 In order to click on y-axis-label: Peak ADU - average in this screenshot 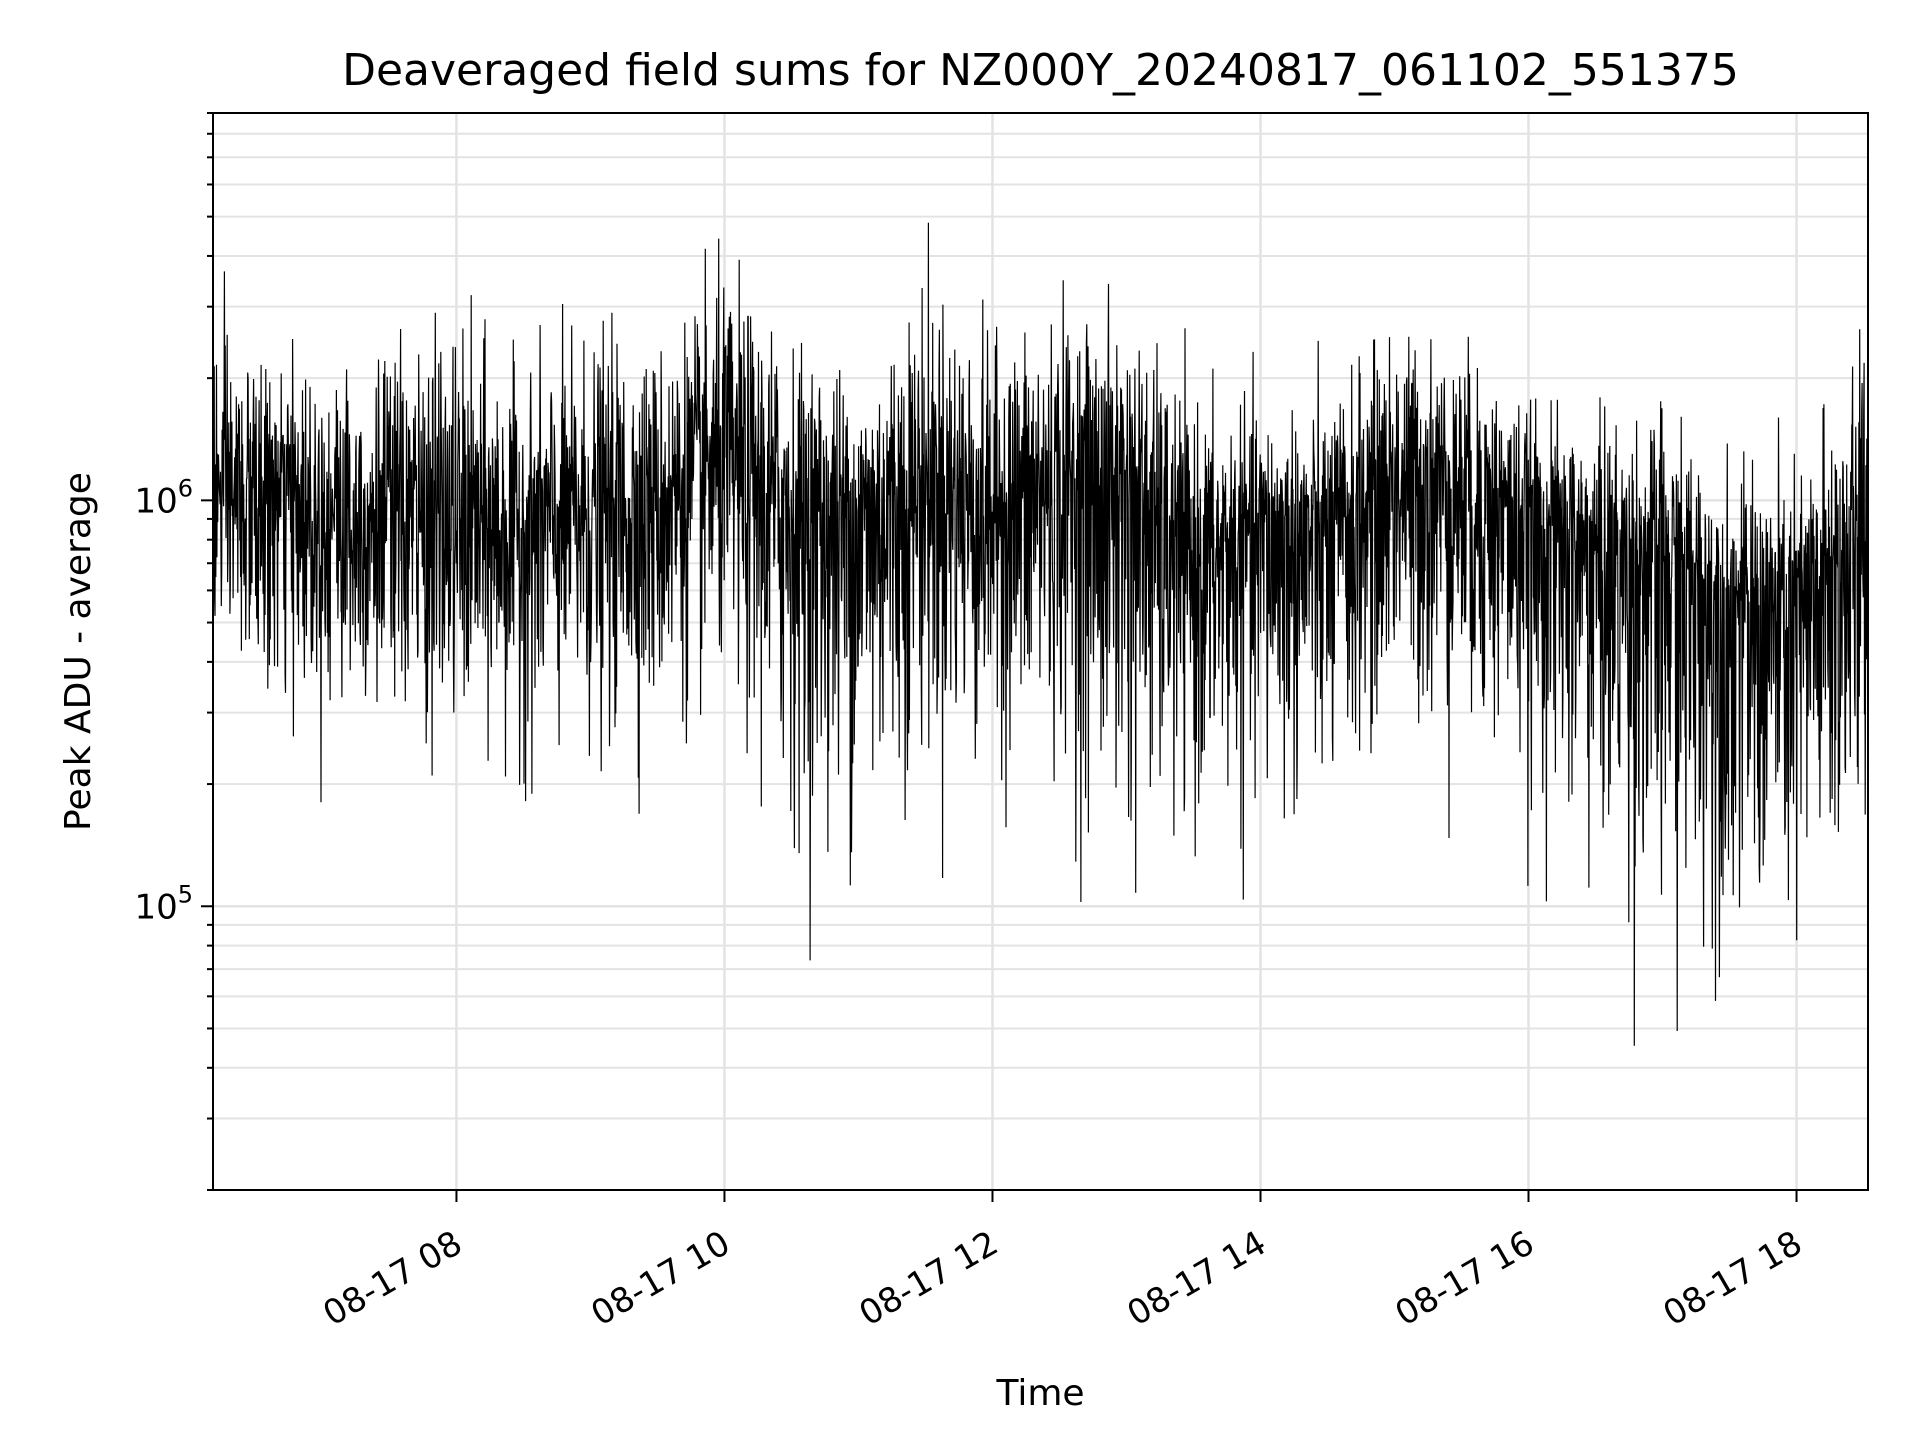, I will do `click(78, 651)`.